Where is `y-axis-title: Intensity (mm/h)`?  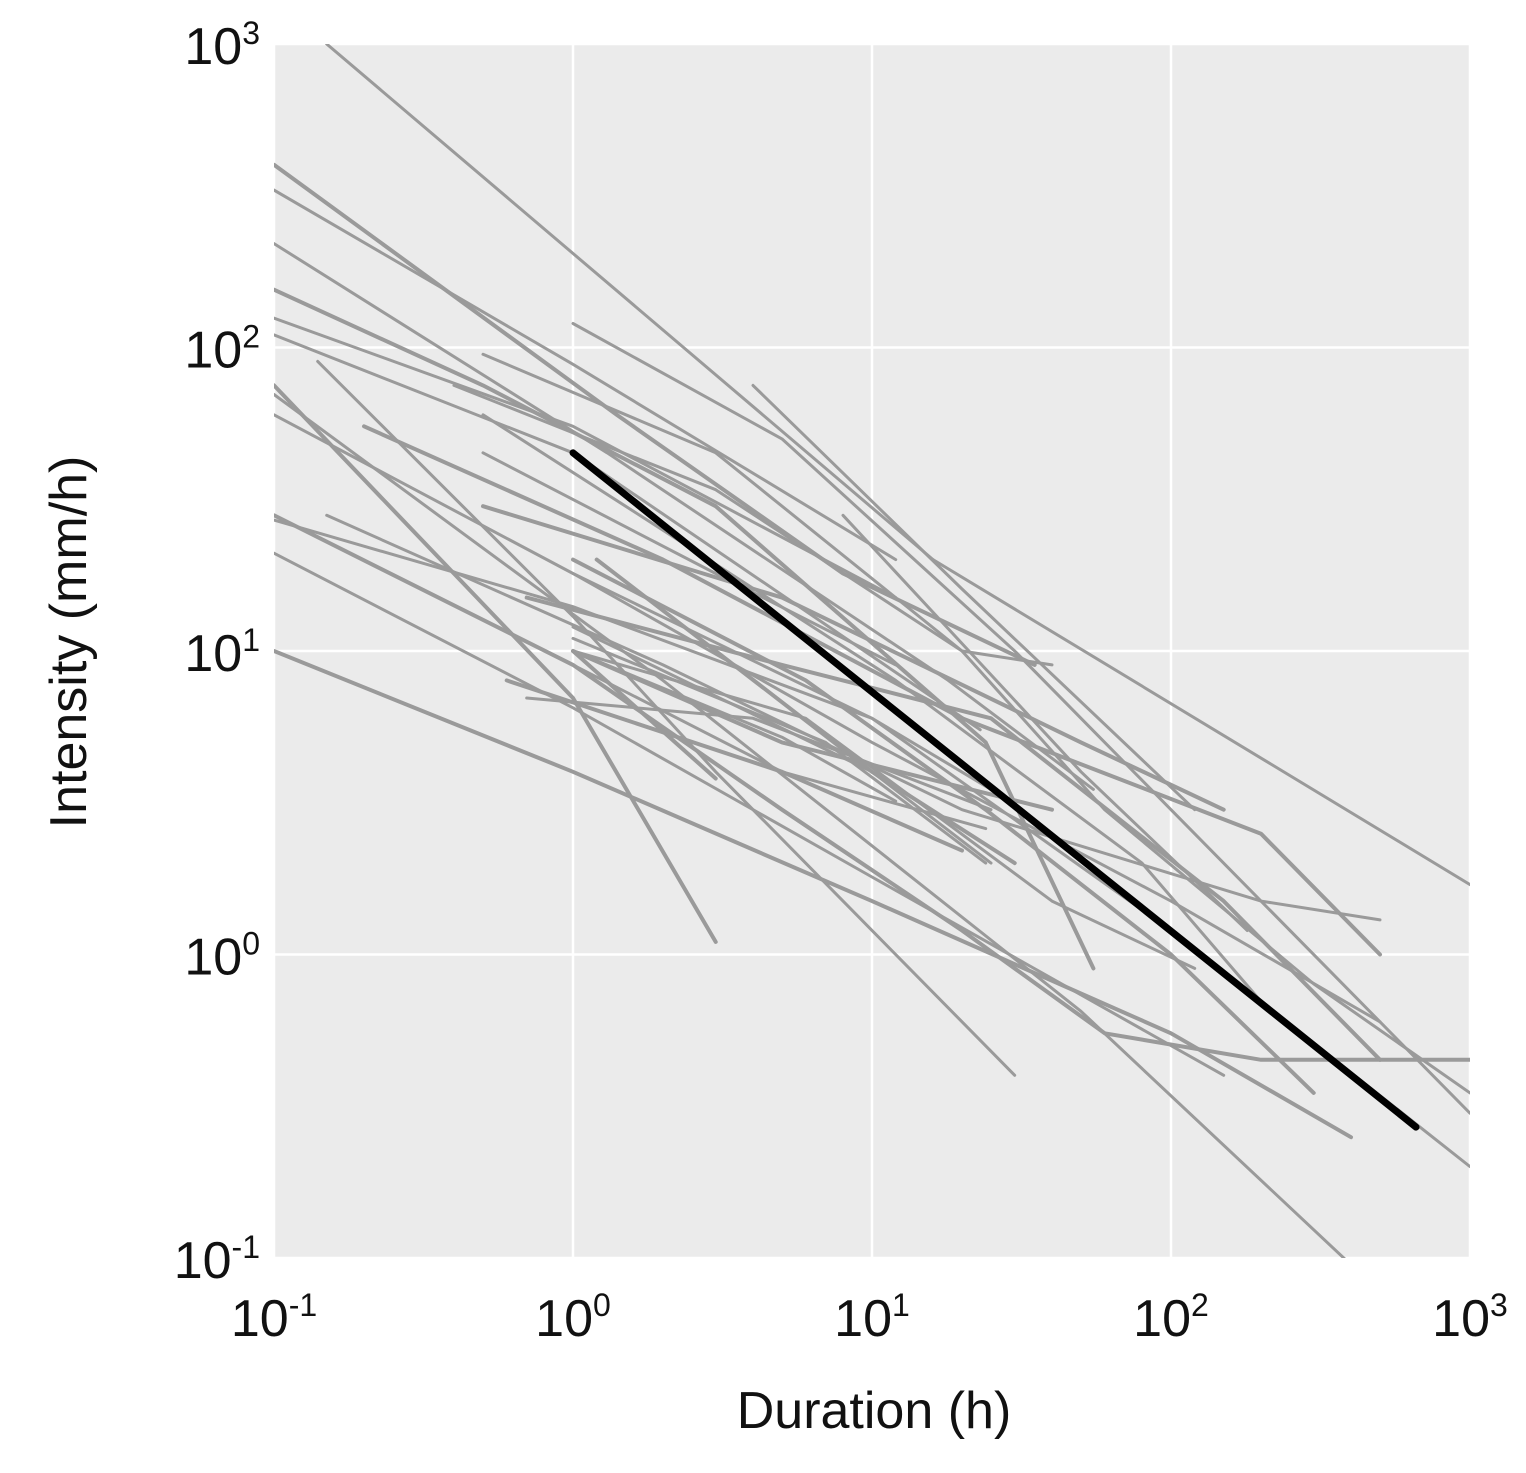
y-axis-title: Intensity (mm/h) is located at coordinates (69, 642).